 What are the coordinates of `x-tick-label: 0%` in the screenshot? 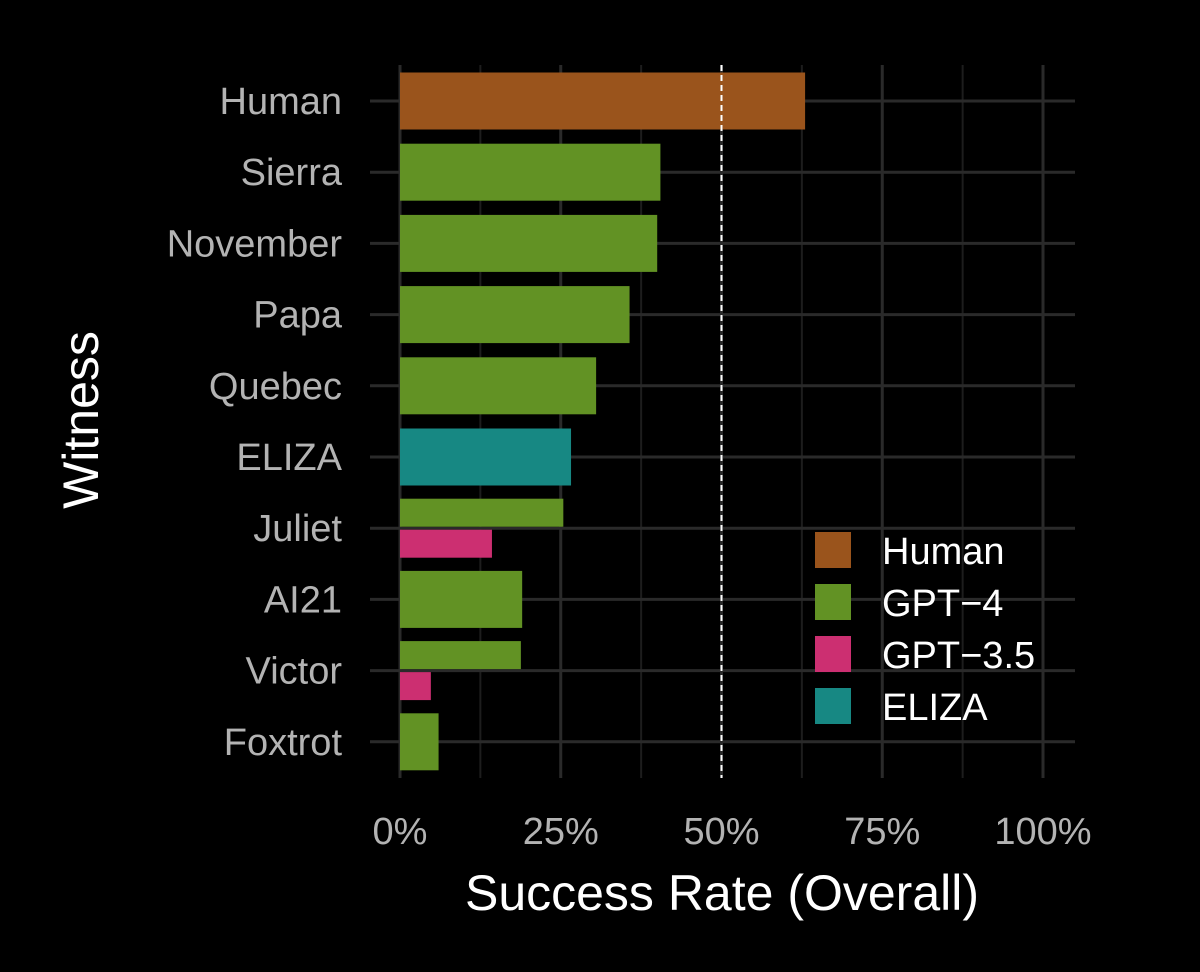 It's located at (400, 832).